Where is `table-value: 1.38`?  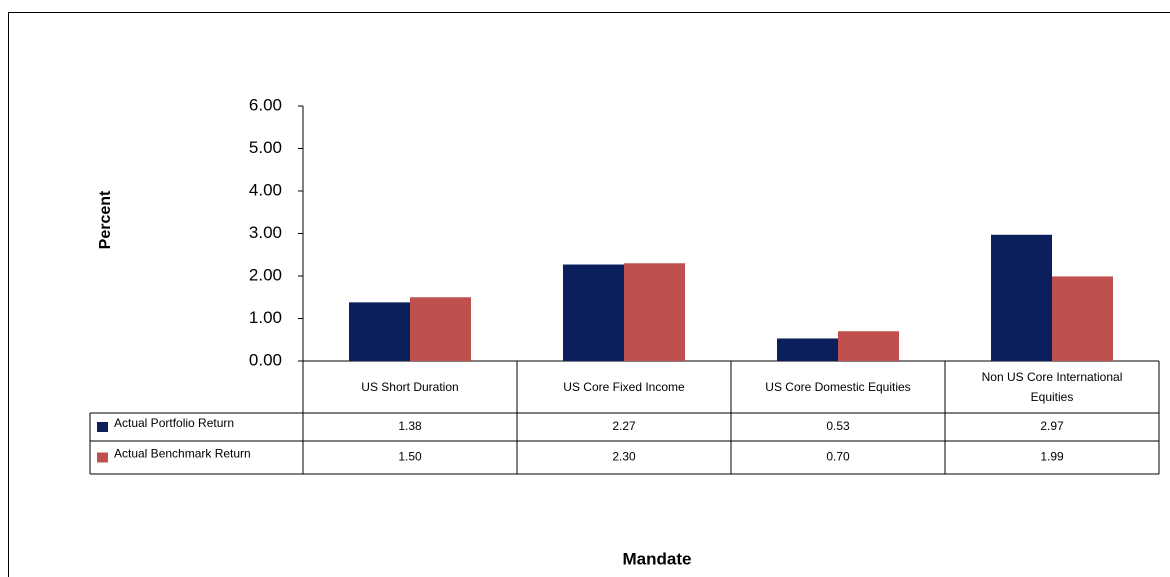
table-value: 1.38 is located at coordinates (410, 426).